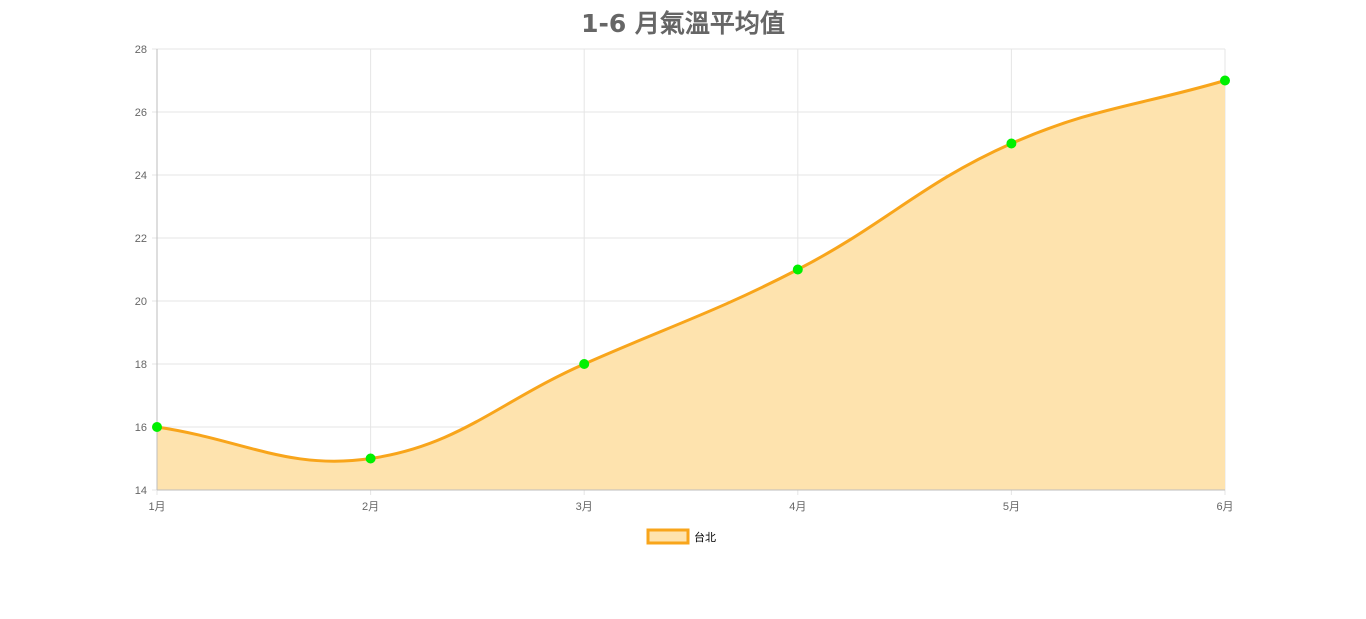  I want to click on x-tick-label: 4月, so click(797, 507).